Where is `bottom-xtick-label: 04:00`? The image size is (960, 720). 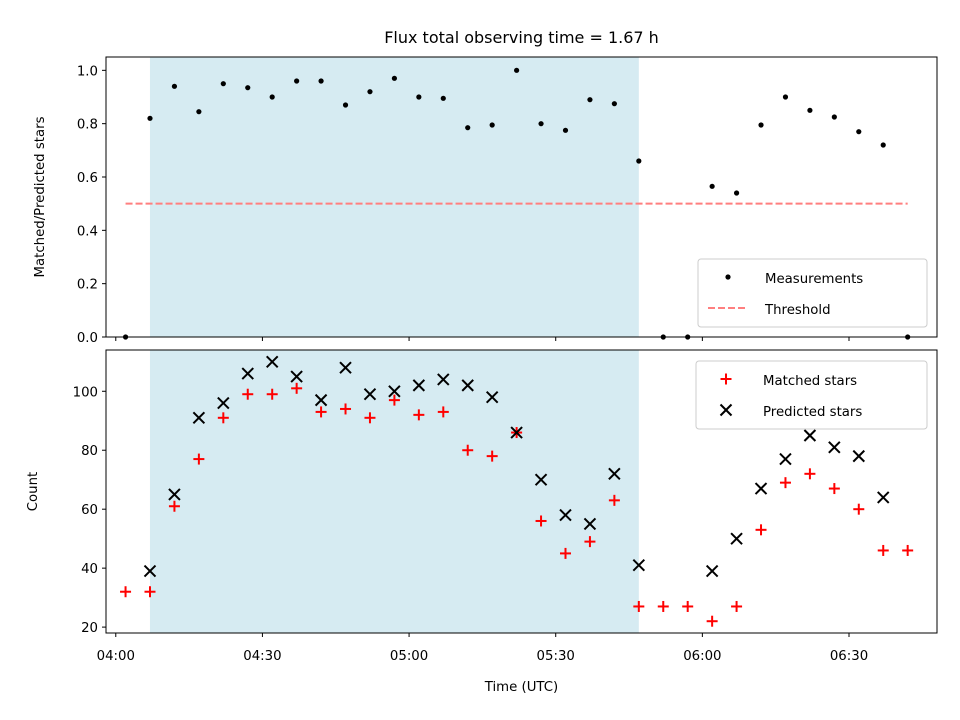
bottom-xtick-label: 04:00 is located at coordinates (116, 656).